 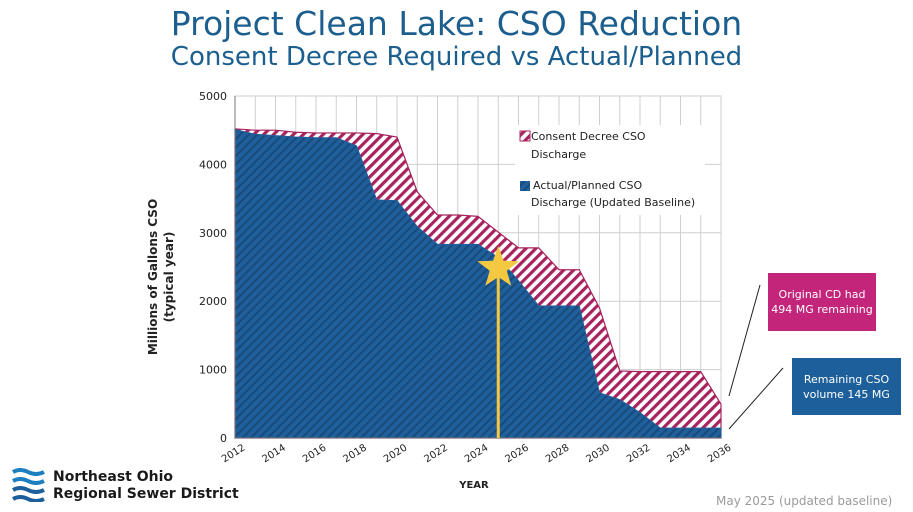 I want to click on footnote: May 2025 (updated baseline), so click(x=804, y=501).